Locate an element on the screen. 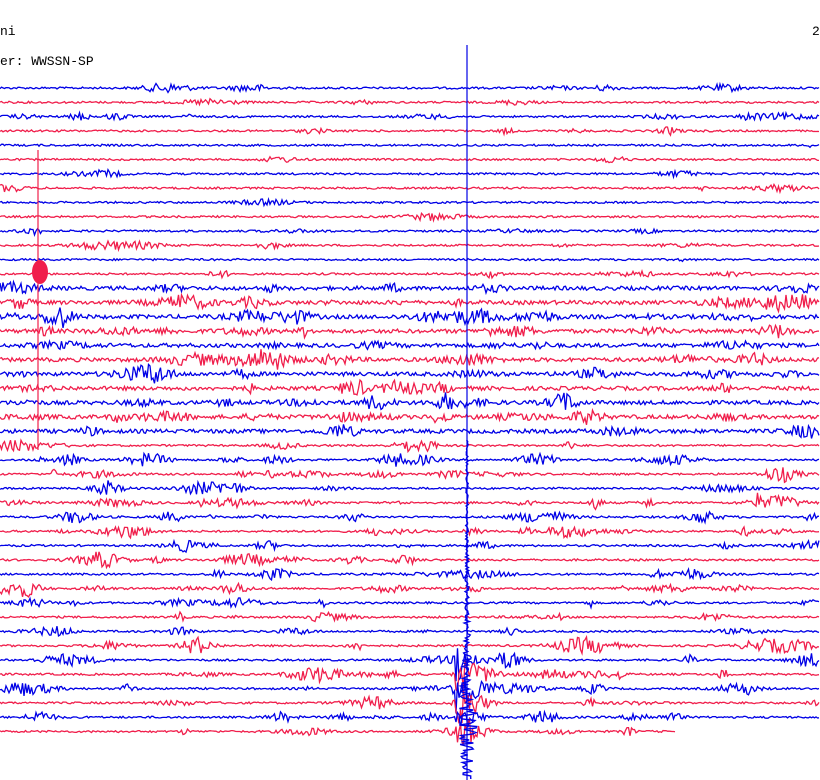 The height and width of the screenshot is (780, 820). station-label: ni is located at coordinates (8, 31).